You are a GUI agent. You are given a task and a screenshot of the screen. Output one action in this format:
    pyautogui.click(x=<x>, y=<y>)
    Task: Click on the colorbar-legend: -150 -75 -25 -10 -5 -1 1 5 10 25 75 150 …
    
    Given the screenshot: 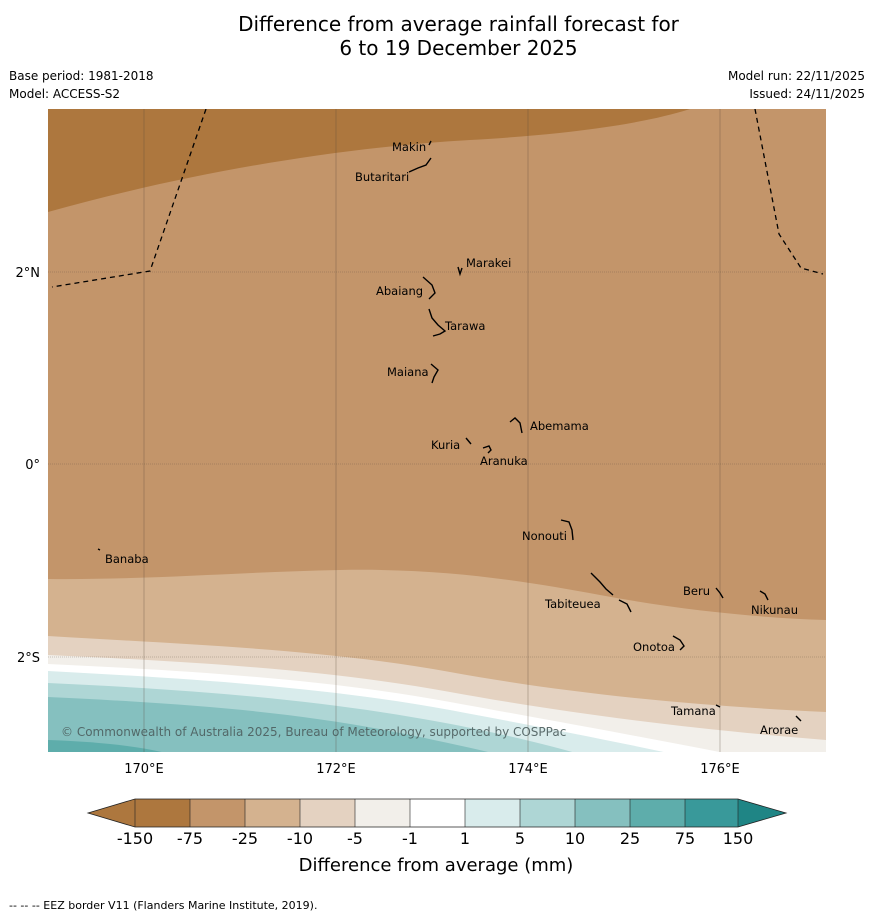 What is the action you would take?
    pyautogui.click(x=437, y=837)
    